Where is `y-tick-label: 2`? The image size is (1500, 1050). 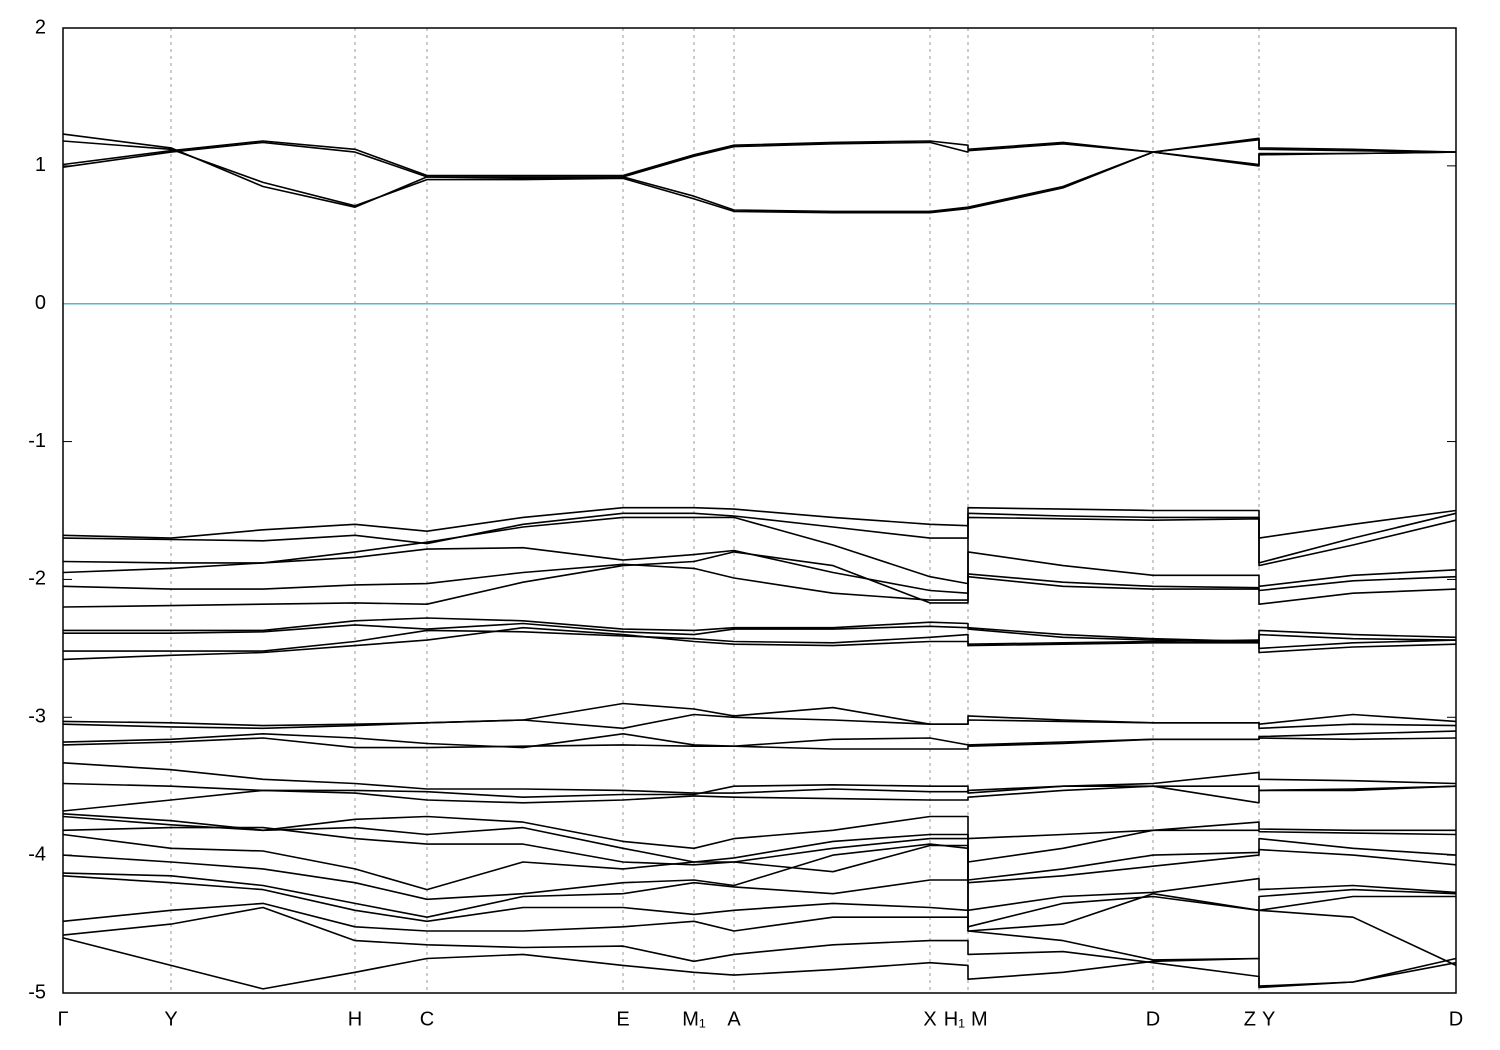
y-tick-label: 2 is located at coordinates (40, 27).